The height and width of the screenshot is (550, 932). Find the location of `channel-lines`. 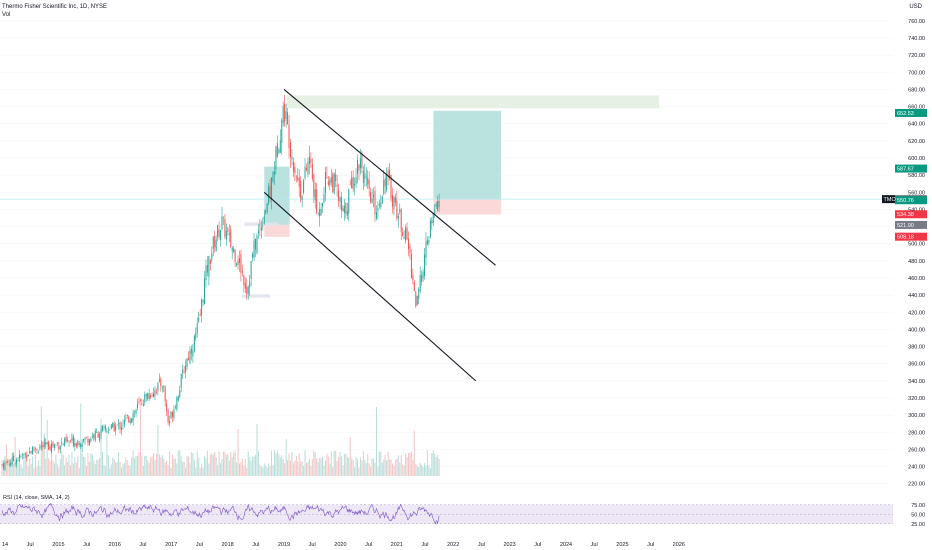

channel-lines is located at coordinates (379, 235).